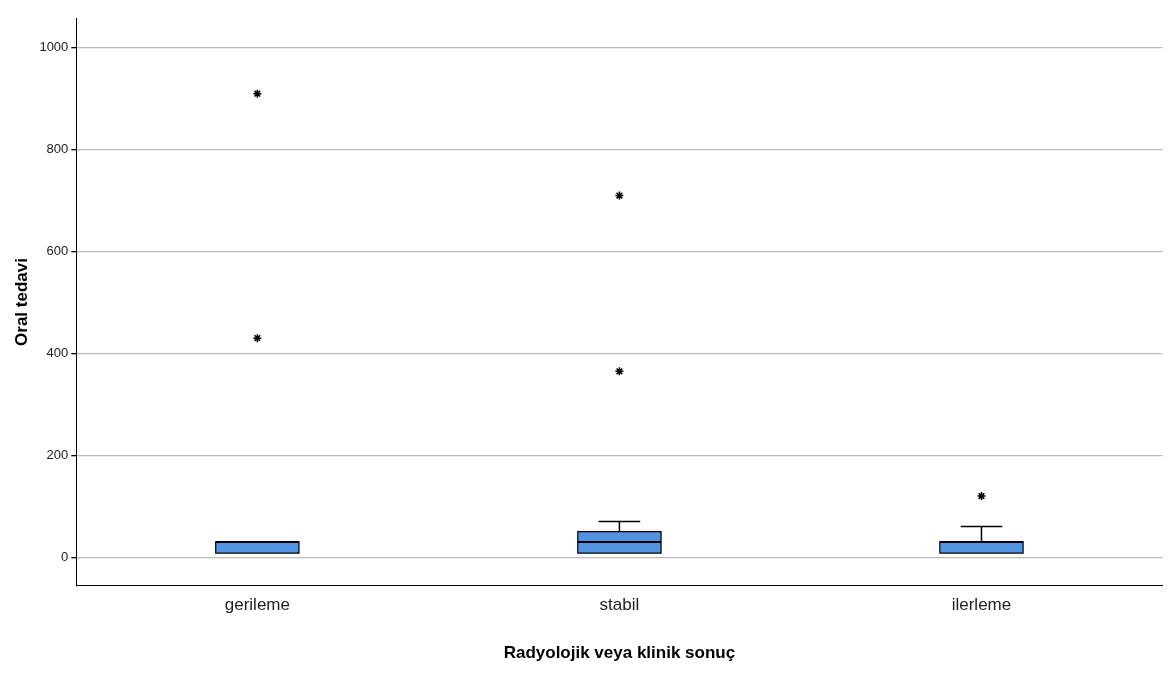  I want to click on x-tick-label: gerileme, so click(257, 605).